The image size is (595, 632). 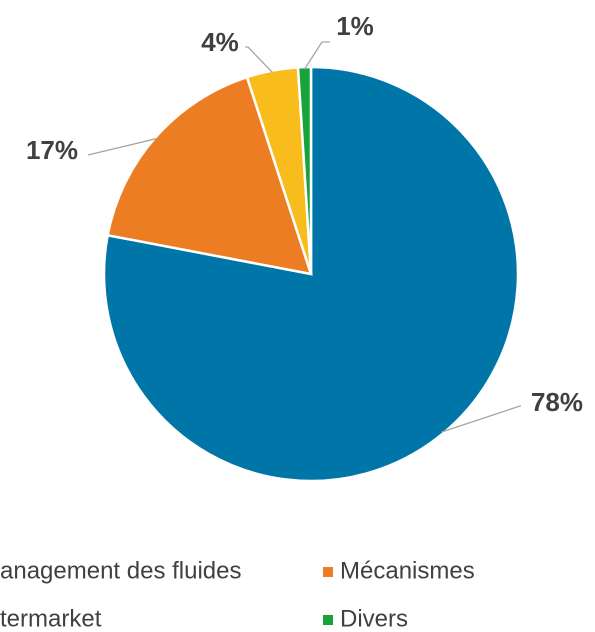 What do you see at coordinates (52, 150) in the screenshot?
I see `data-label: 17%` at bounding box center [52, 150].